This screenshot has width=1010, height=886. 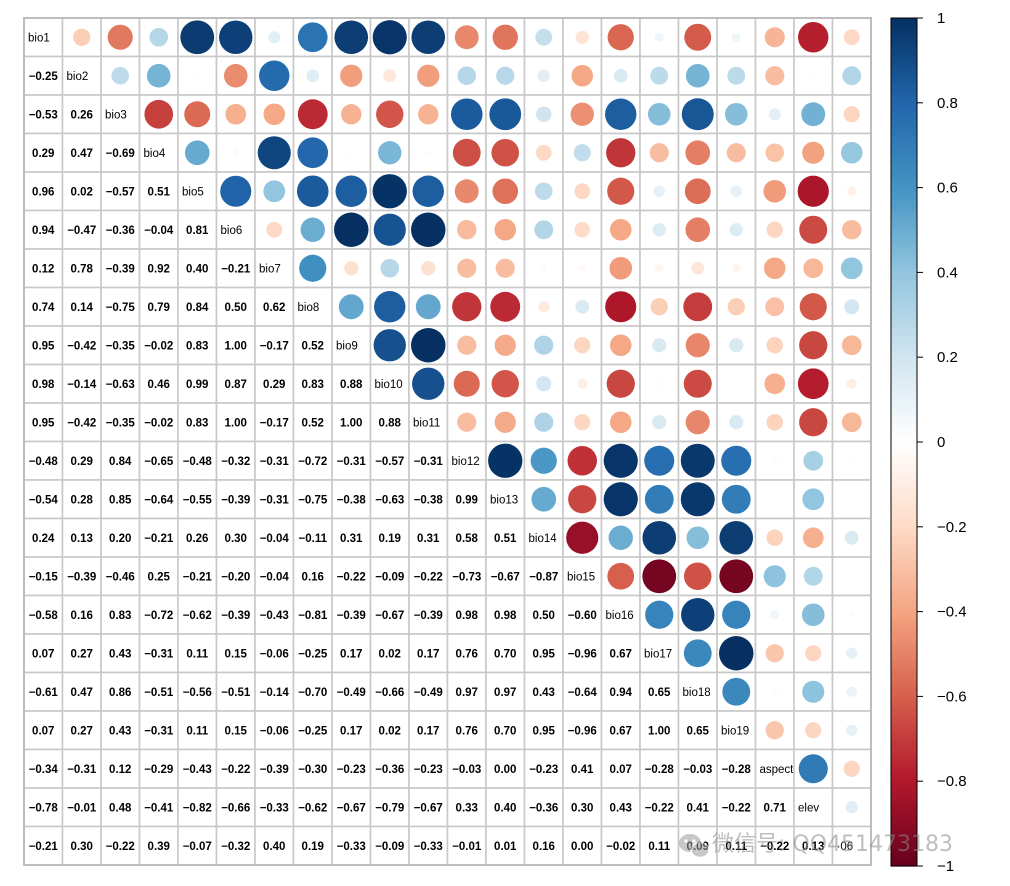 What do you see at coordinates (81, 231) in the screenshot?
I see `correlation-value-label: −0.47` at bounding box center [81, 231].